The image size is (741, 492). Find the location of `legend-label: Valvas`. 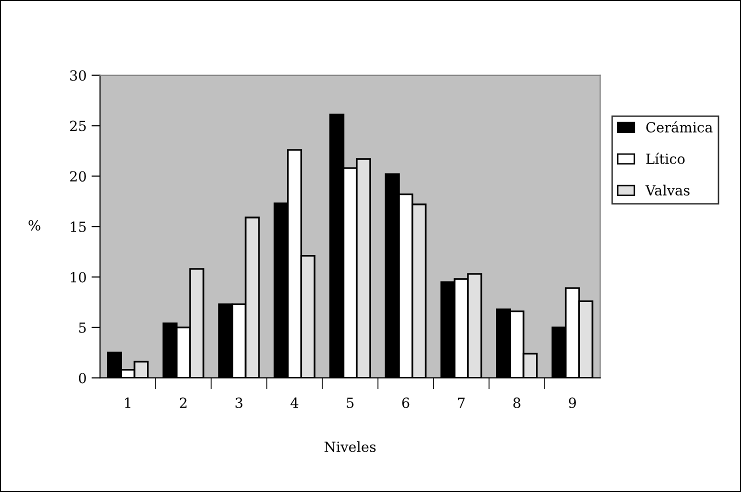

legend-label: Valvas is located at coordinates (667, 190).